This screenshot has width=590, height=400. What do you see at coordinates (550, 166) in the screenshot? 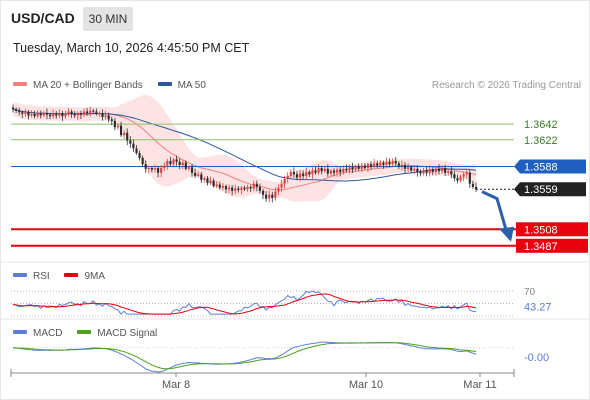
I see `pivot-tag` at bounding box center [550, 166].